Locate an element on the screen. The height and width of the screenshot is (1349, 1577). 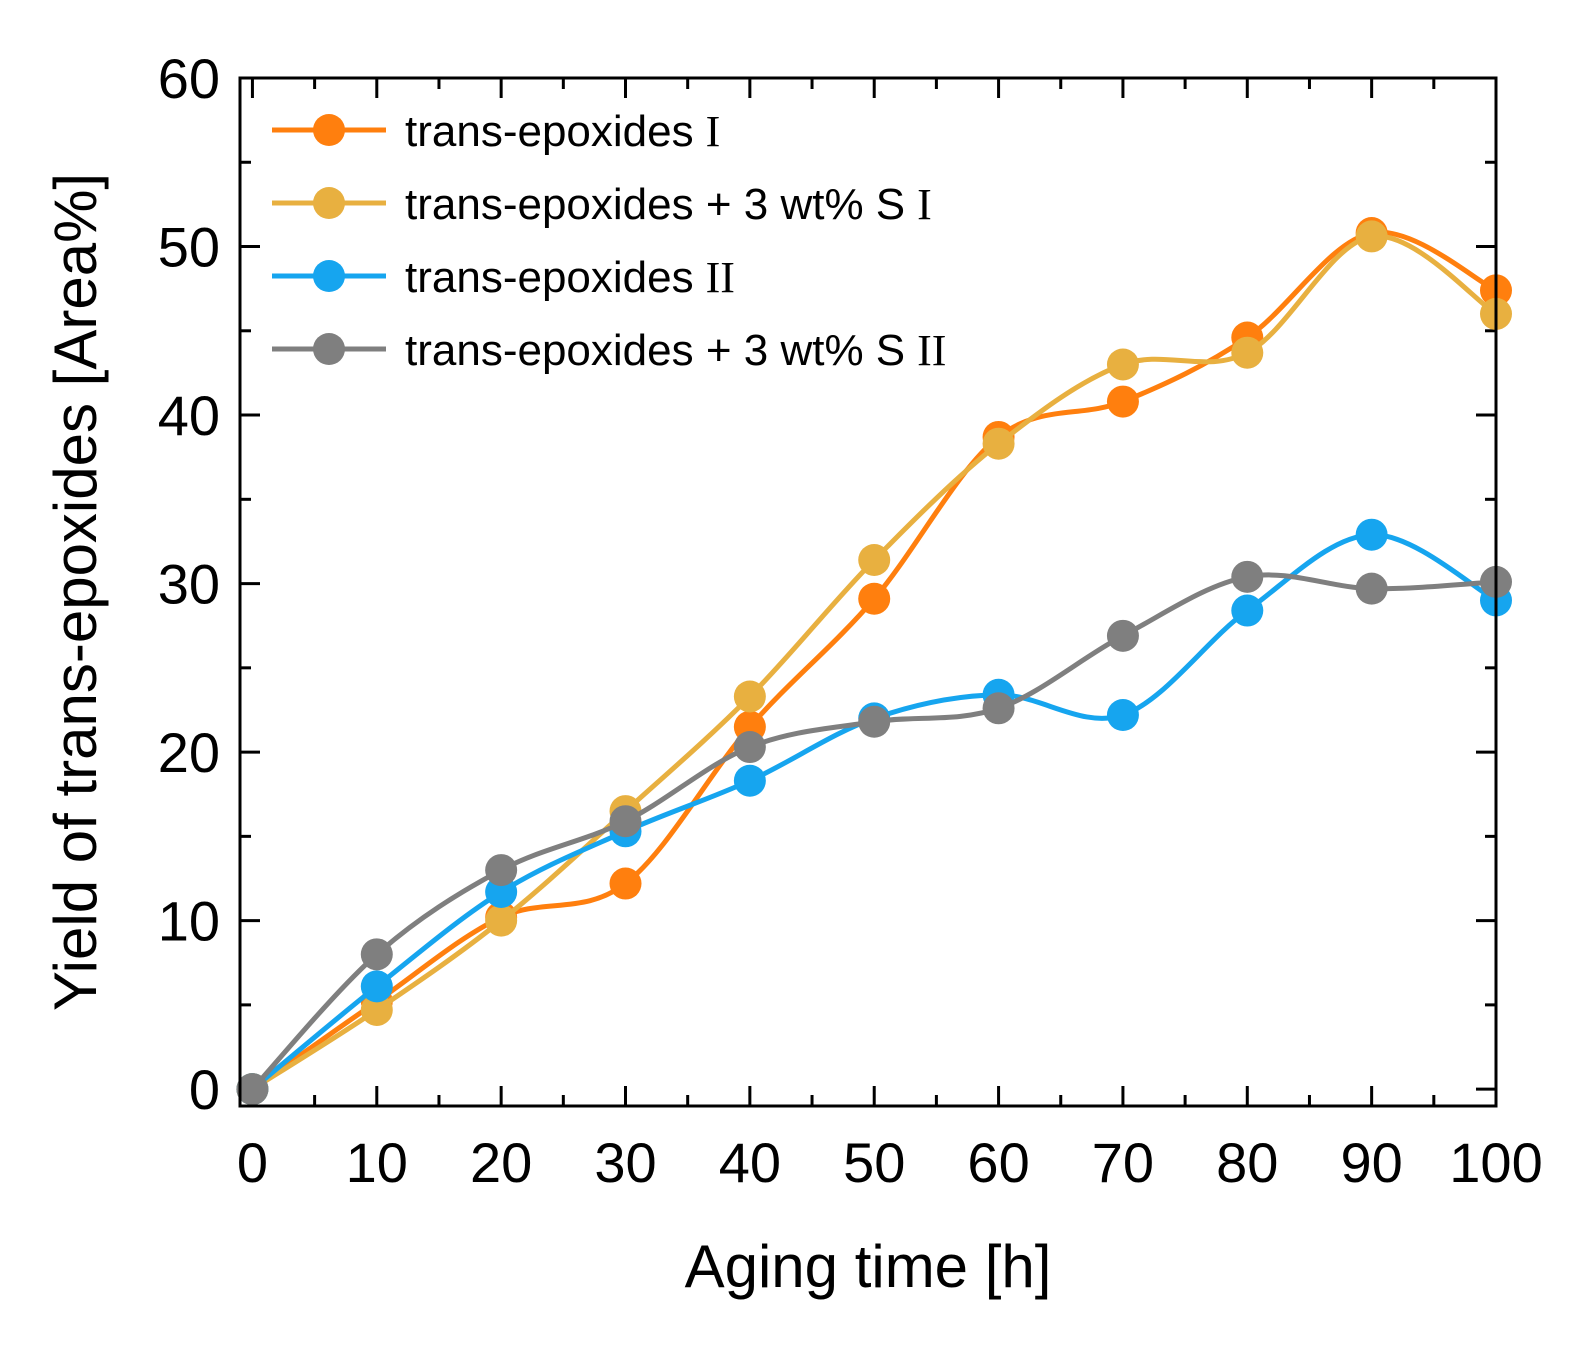
x-tick-label: 100 is located at coordinates (1495, 1162).